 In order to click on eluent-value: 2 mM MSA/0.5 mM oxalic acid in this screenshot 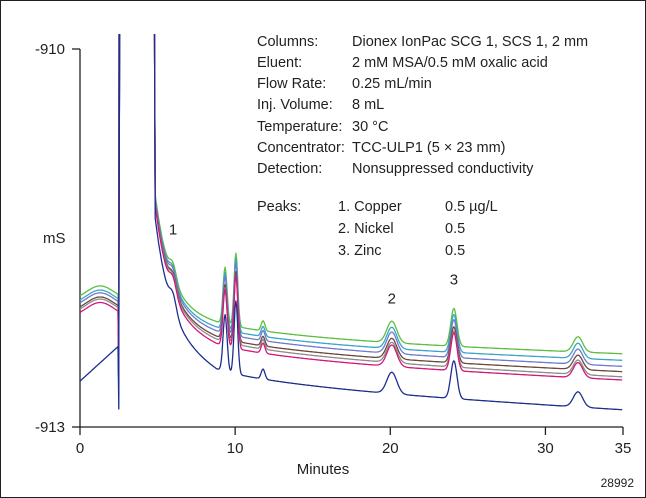, I will do `click(450, 63)`.